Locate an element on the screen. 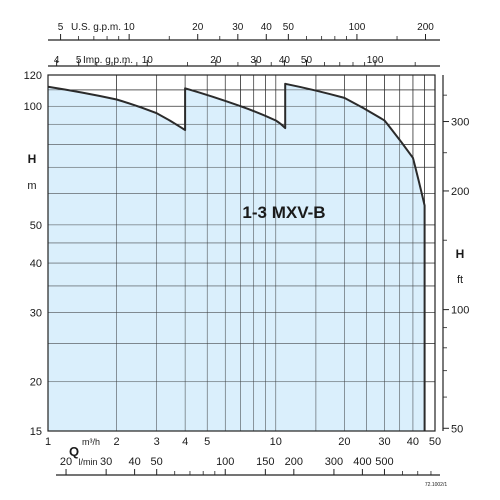 The width and height of the screenshot is (500, 500). lmin-tick-label: 500 is located at coordinates (384, 462).